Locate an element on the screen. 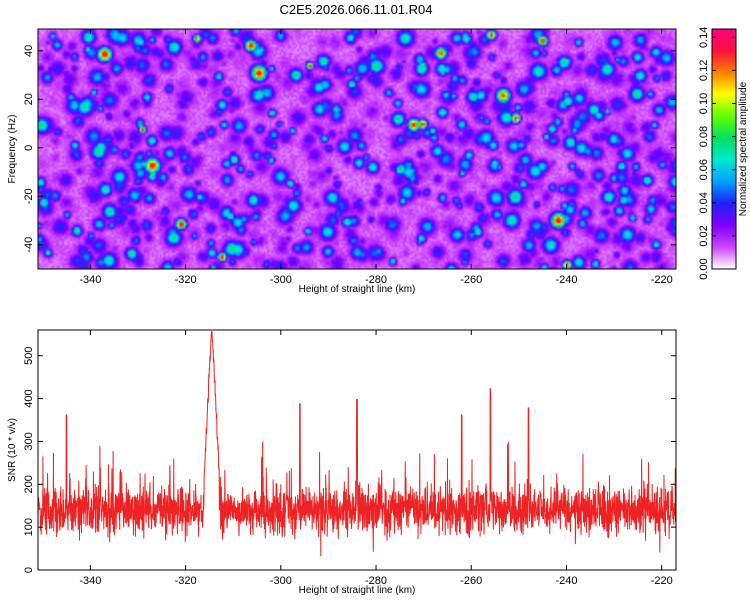  snr-xtick-label: -220 is located at coordinates (662, 581).